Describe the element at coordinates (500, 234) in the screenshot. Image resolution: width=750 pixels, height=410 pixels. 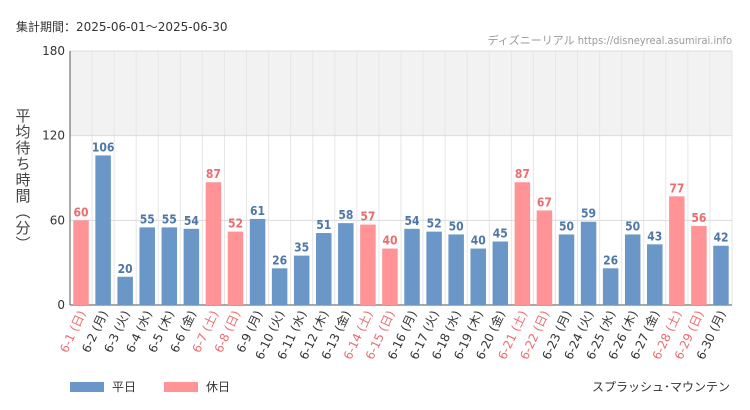
I see `data-label: 45` at that location.